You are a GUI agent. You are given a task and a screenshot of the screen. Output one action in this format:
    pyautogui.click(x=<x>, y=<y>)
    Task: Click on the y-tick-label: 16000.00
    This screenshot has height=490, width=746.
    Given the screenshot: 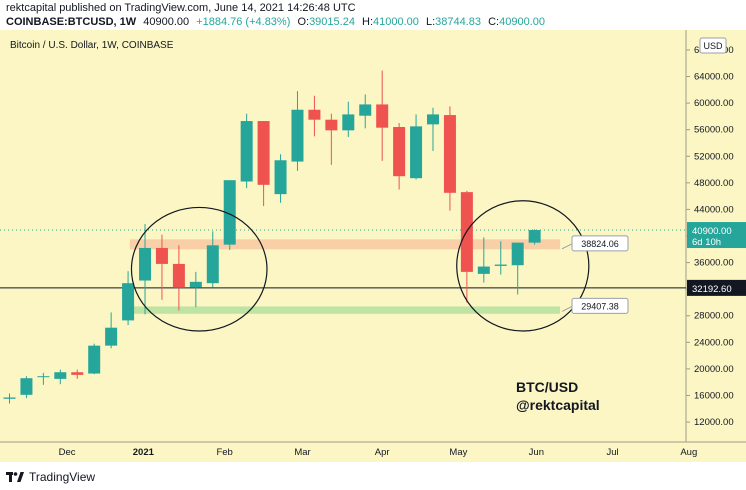 What is the action you would take?
    pyautogui.click(x=714, y=395)
    